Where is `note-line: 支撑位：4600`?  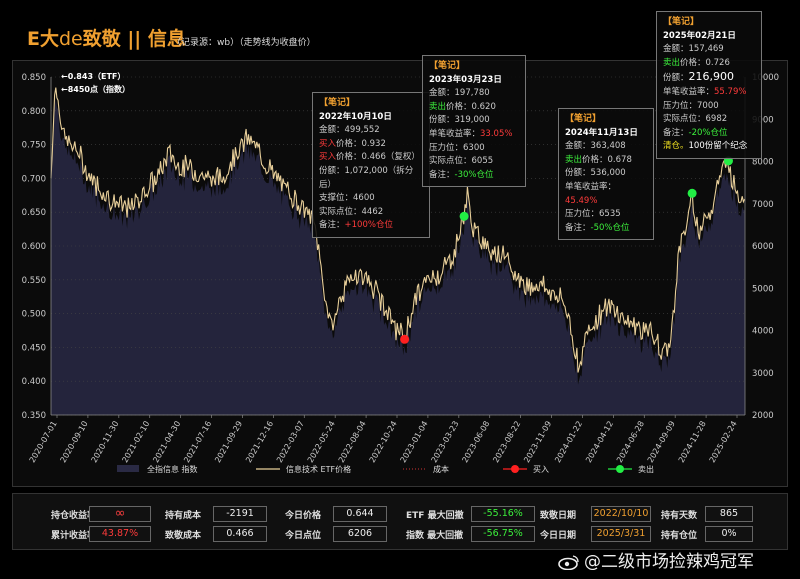 note-line: 支撑位：4600 is located at coordinates (347, 198).